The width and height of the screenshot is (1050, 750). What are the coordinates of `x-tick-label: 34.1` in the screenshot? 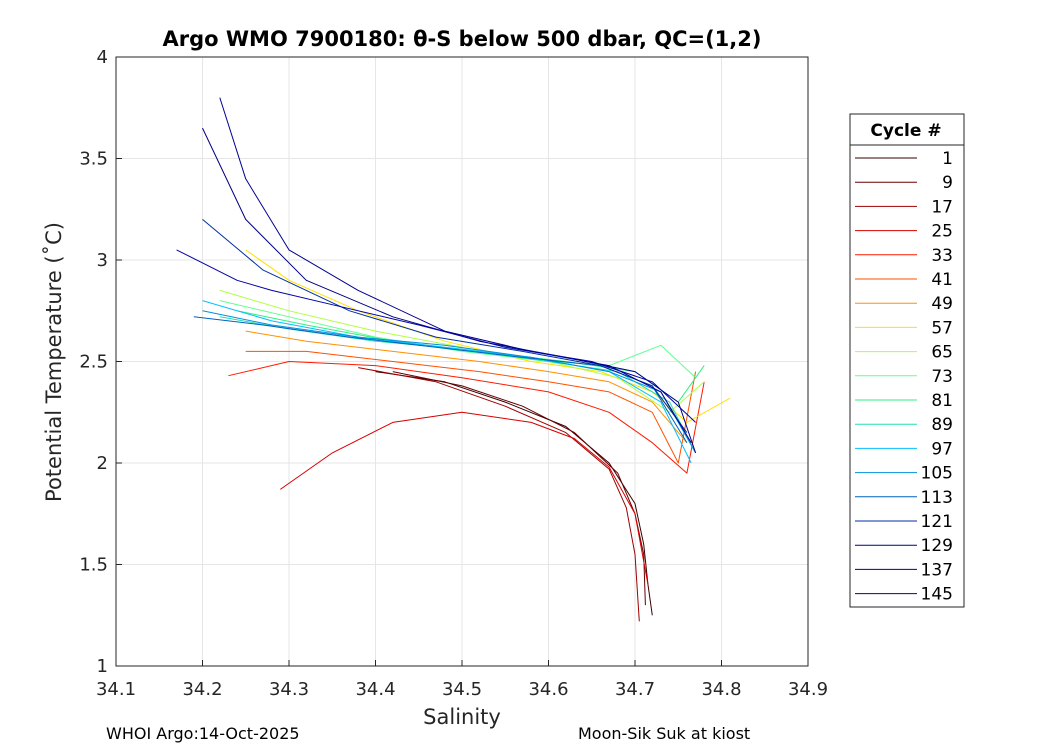 It's located at (116, 689).